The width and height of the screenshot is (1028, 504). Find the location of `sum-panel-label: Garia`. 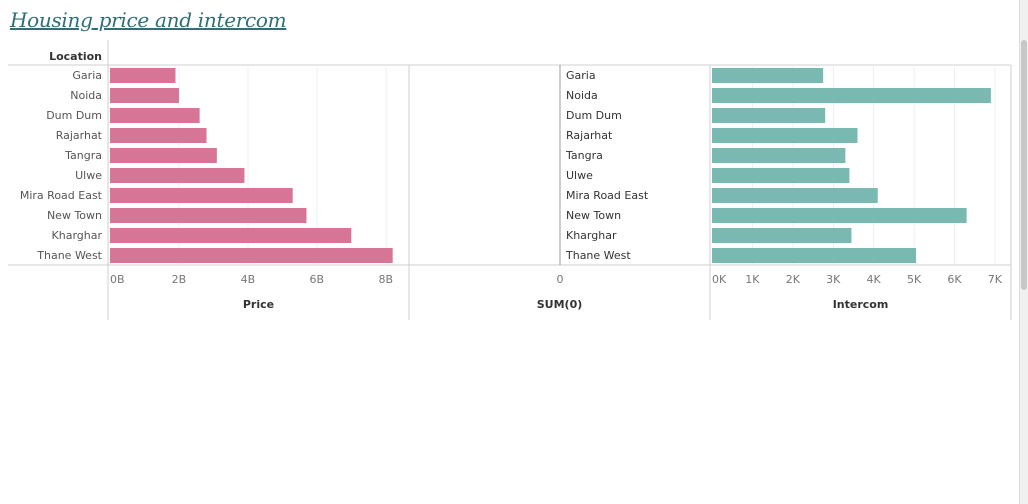

sum-panel-label: Garia is located at coordinates (581, 75).